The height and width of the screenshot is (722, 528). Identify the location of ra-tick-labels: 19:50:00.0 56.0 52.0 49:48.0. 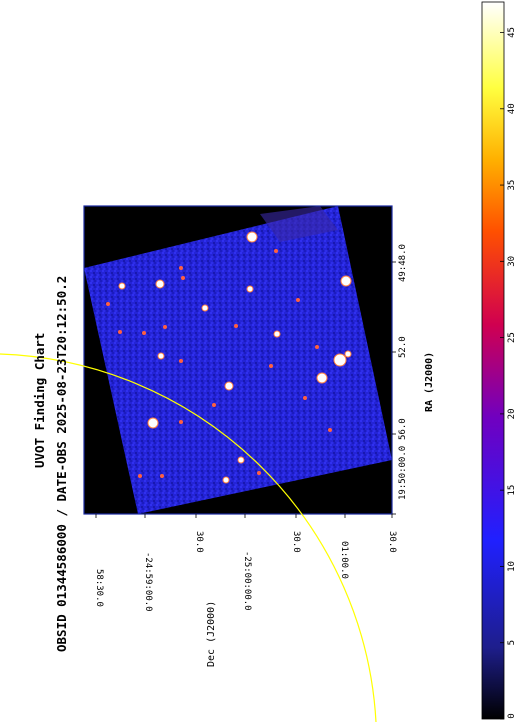
(403, 372).